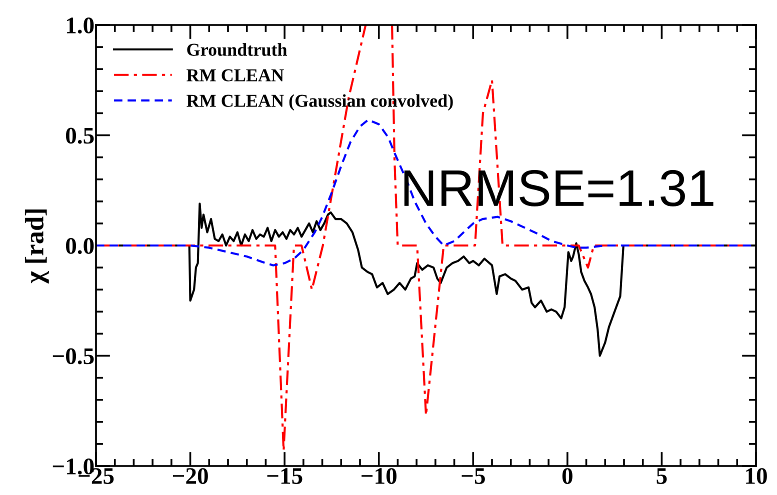  I want to click on x-tick-label: −10, so click(379, 476).